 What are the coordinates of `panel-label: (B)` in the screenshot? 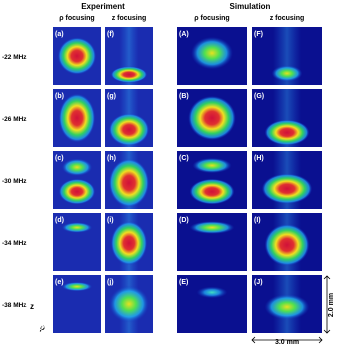 It's located at (184, 96).